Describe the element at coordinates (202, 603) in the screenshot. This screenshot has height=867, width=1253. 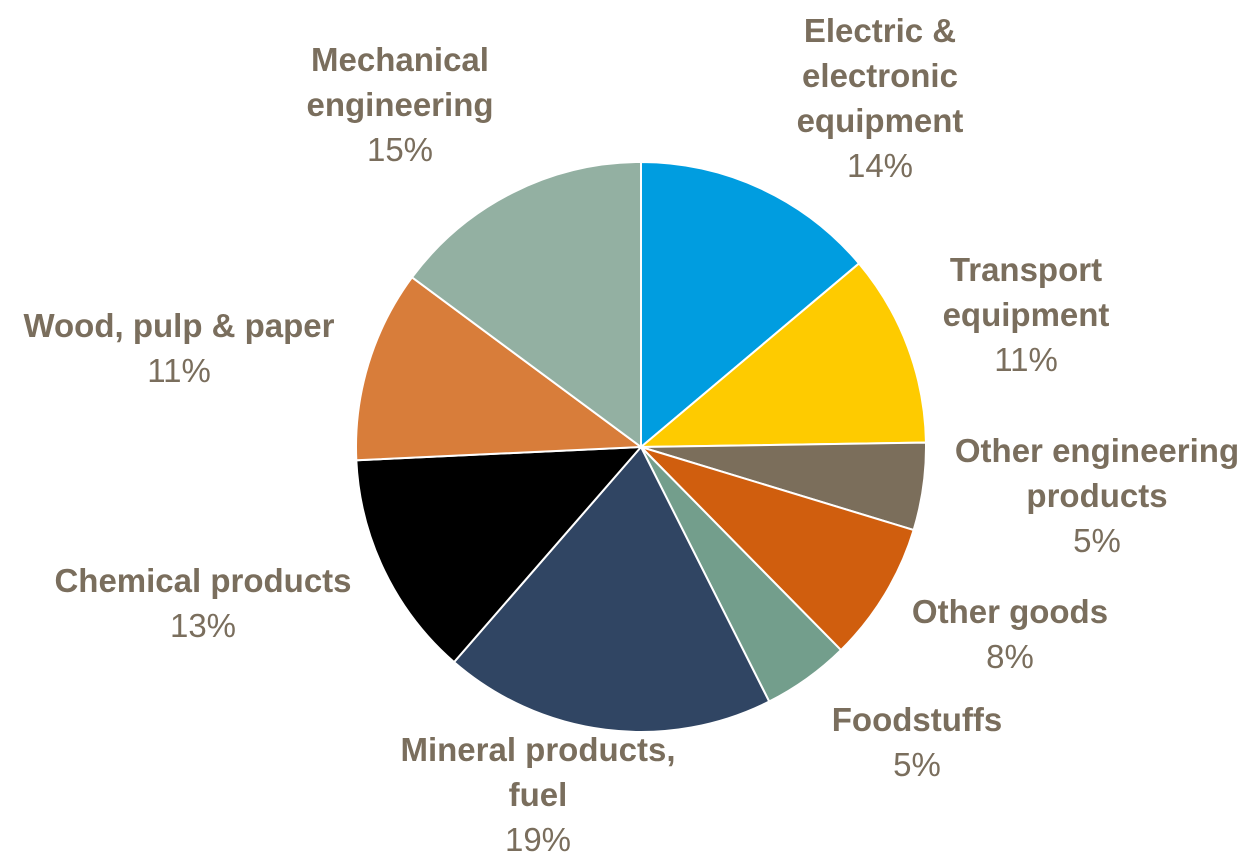
I see `slice-label: Chemical products 13%` at that location.